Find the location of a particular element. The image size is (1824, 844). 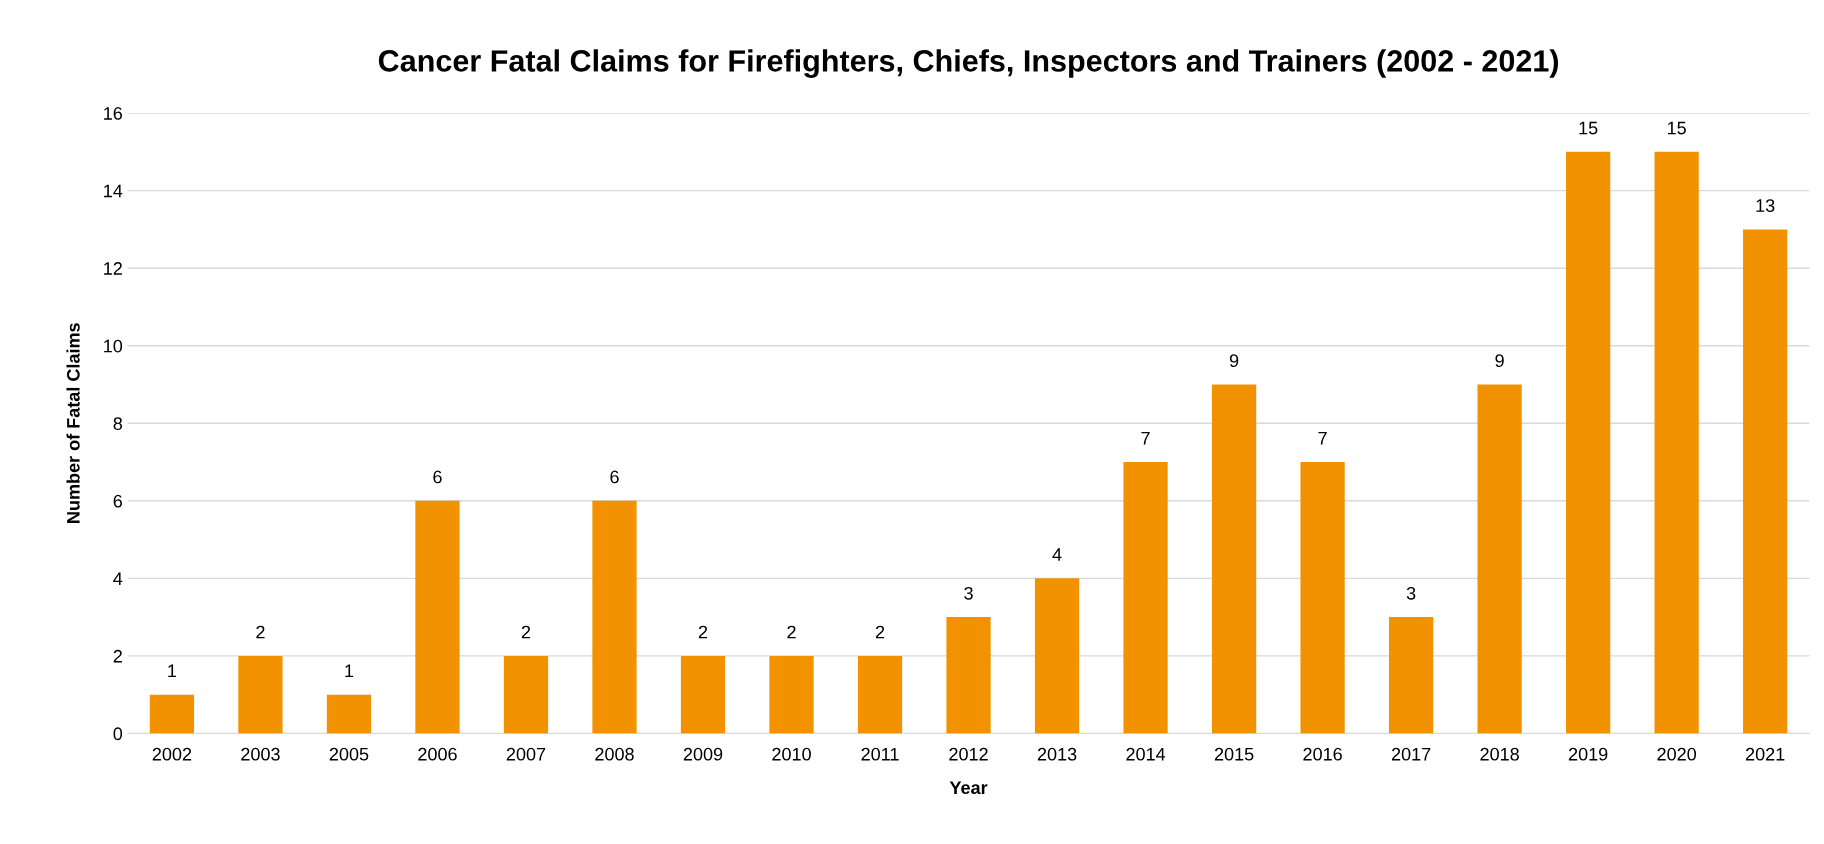

y-tick-label: 0 is located at coordinates (118, 734).